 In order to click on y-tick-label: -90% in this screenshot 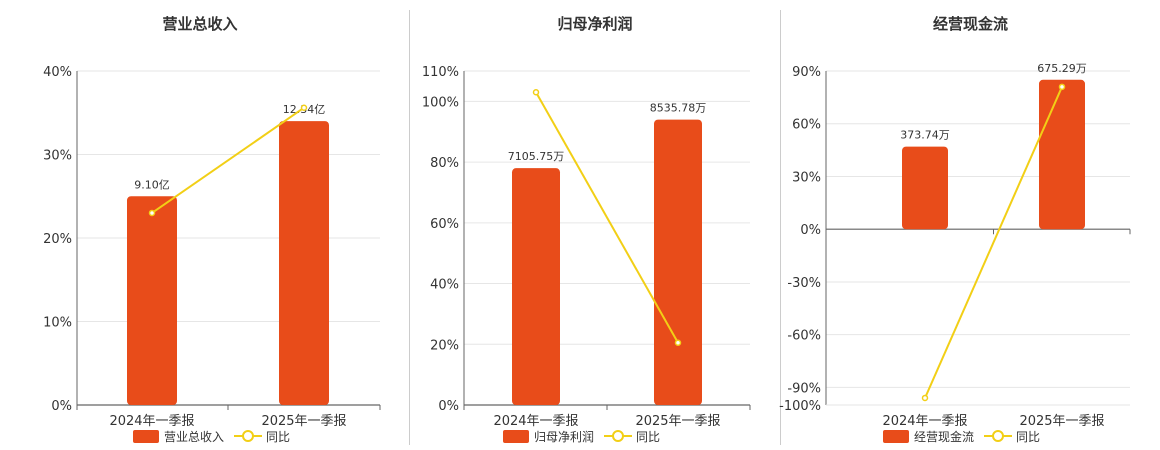, I will do `click(804, 388)`.